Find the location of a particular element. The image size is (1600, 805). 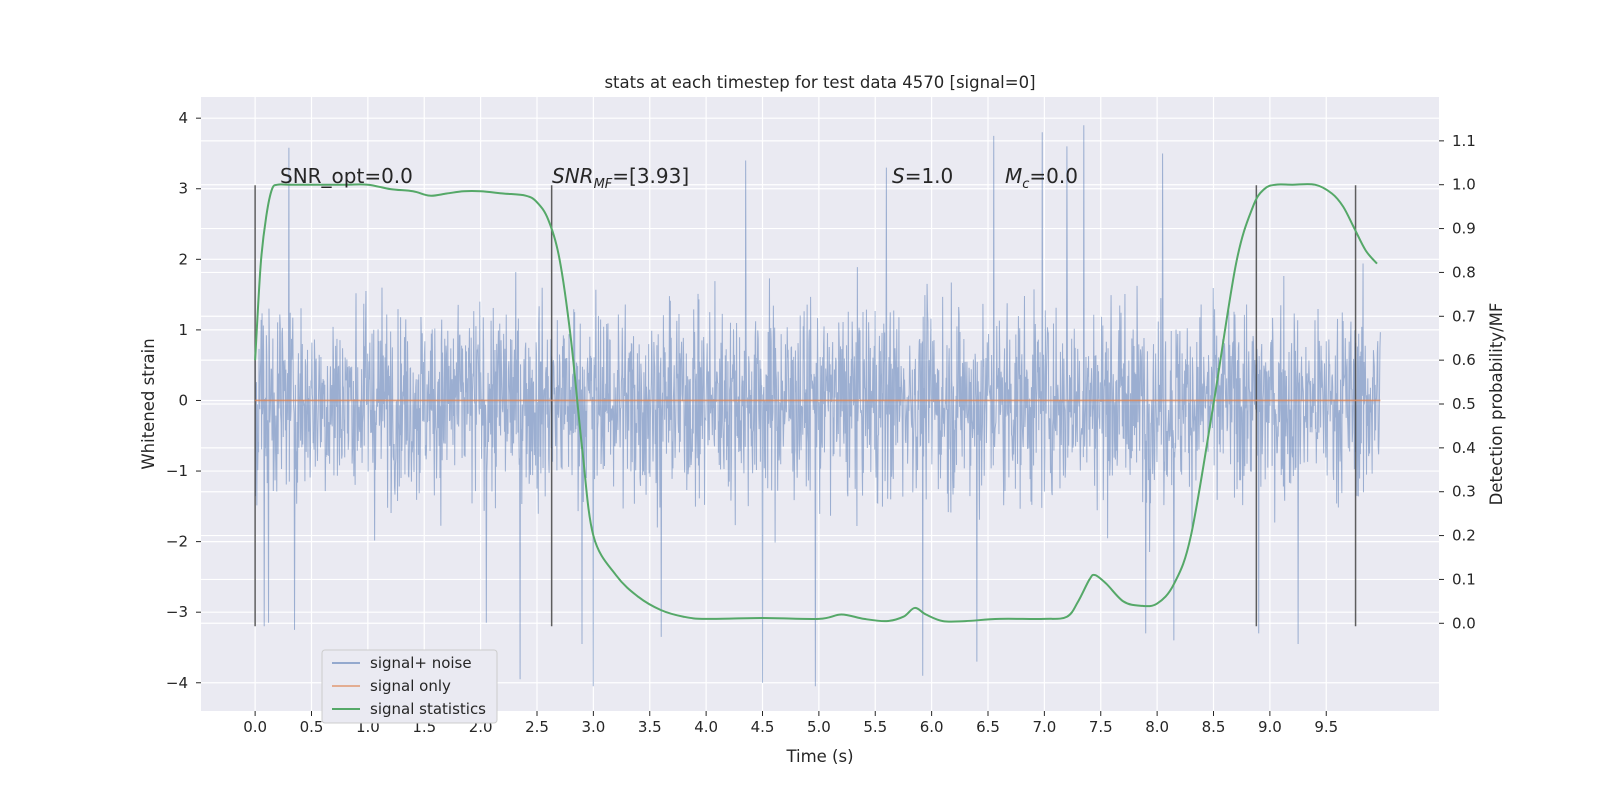

annotation-s-value: =1.0 is located at coordinates (929, 176).